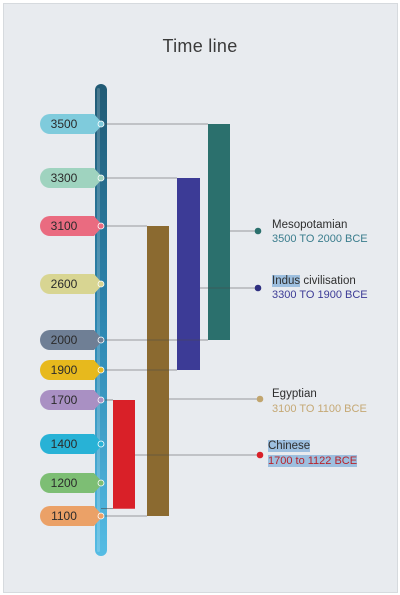 This screenshot has width=400, height=595. What do you see at coordinates (328, 281) in the screenshot?
I see `name-rest: civilisation` at bounding box center [328, 281].